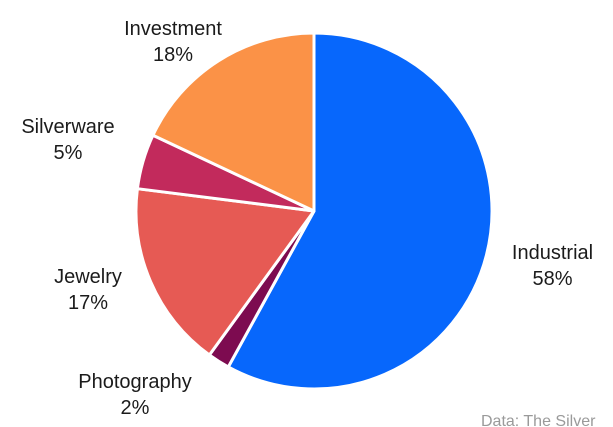  What do you see at coordinates (135, 382) in the screenshot?
I see `slice-name: Photography` at bounding box center [135, 382].